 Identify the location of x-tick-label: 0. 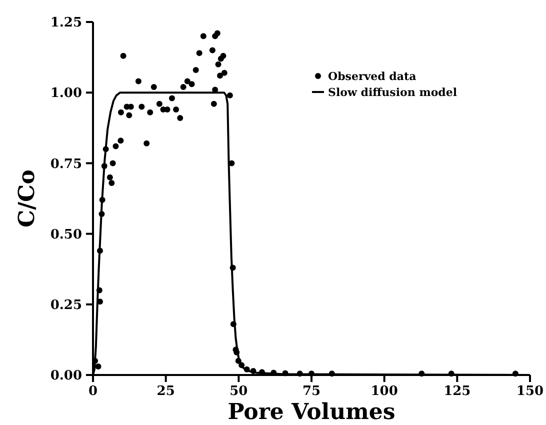
(93, 391).